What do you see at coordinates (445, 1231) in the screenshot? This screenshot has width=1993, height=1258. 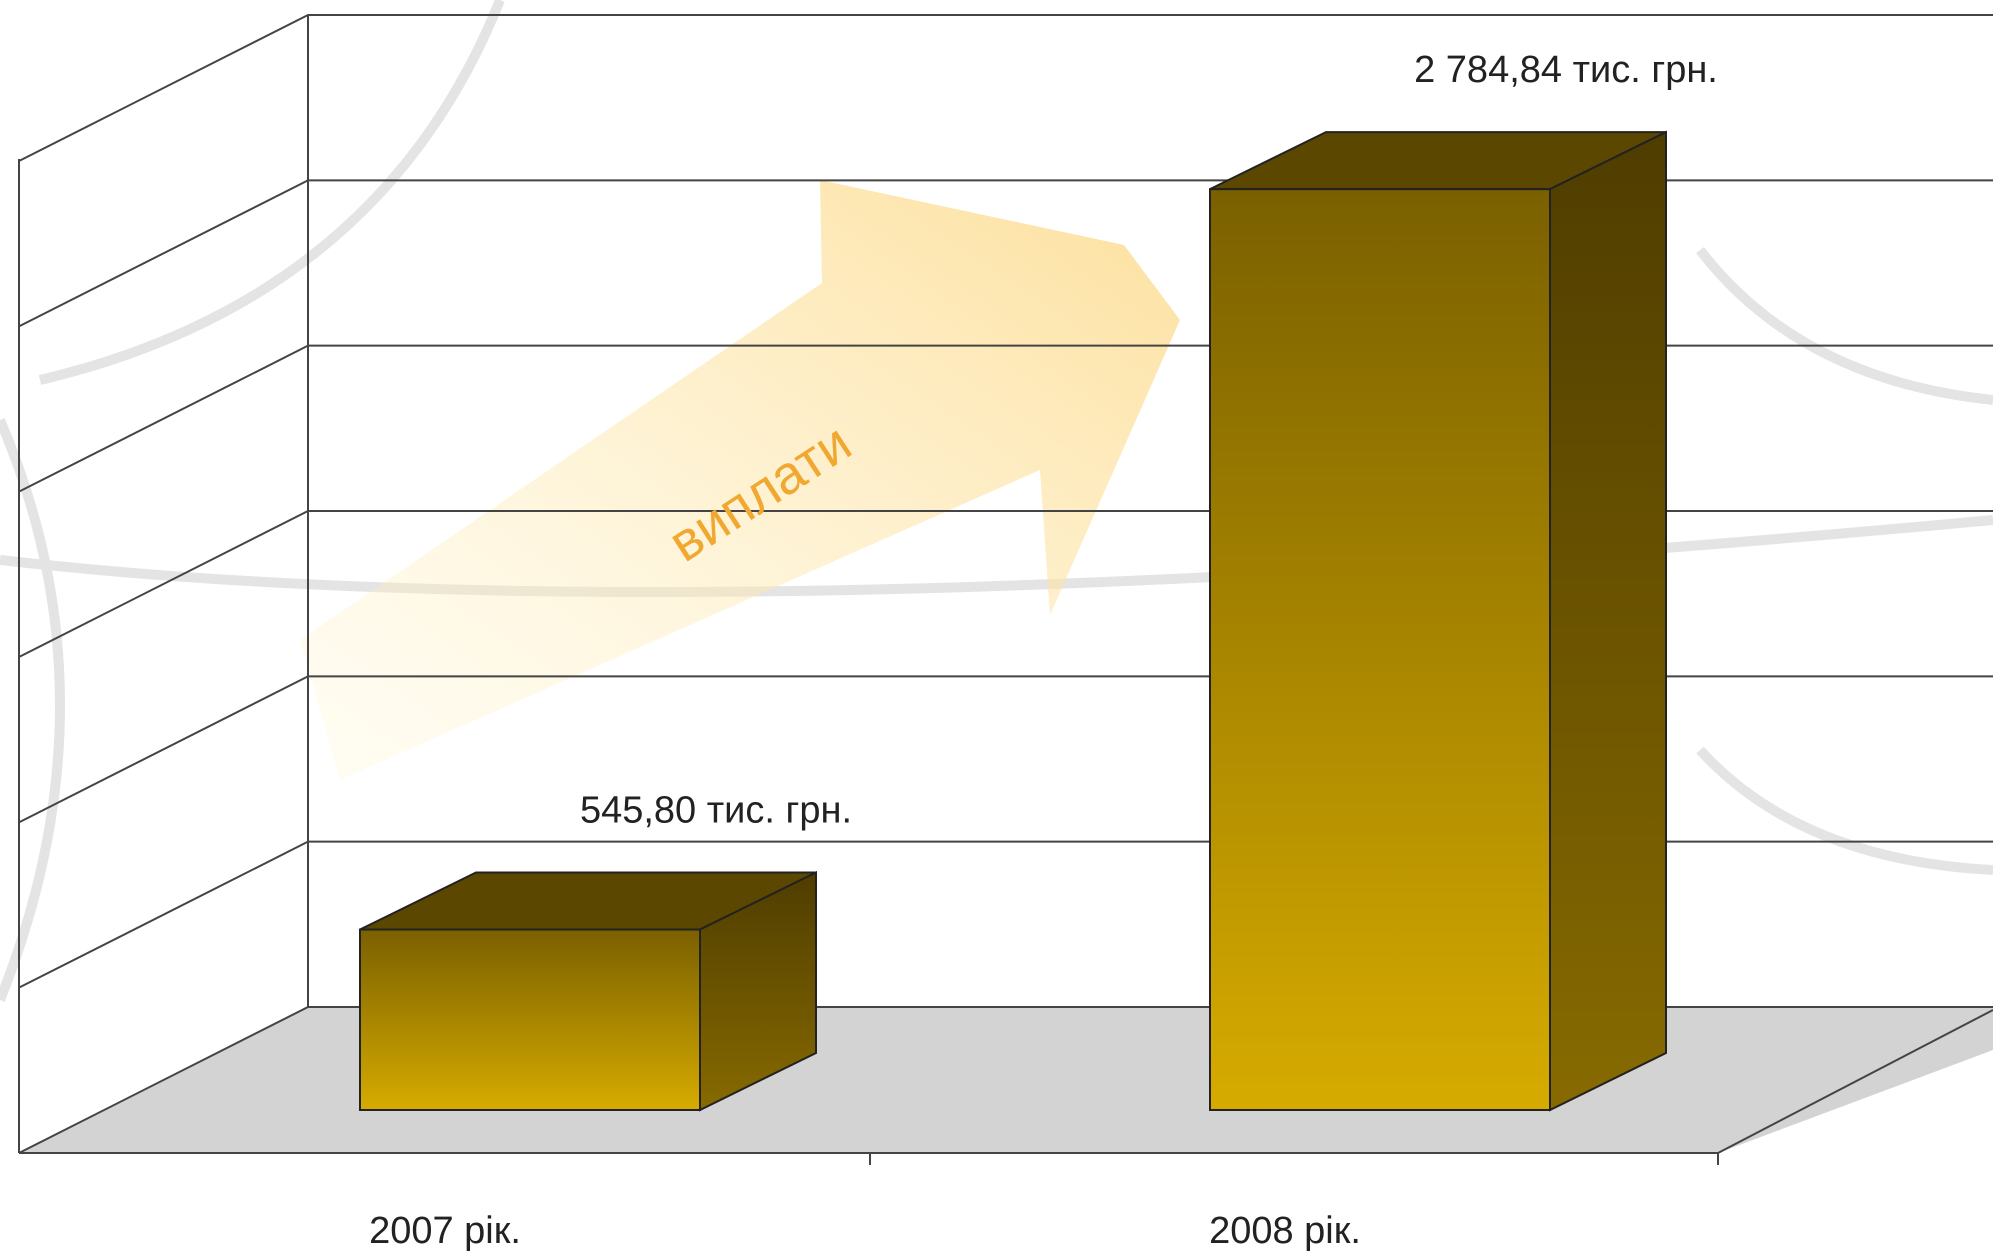 I see `x-tick-label: 2007 рік.` at bounding box center [445, 1231].